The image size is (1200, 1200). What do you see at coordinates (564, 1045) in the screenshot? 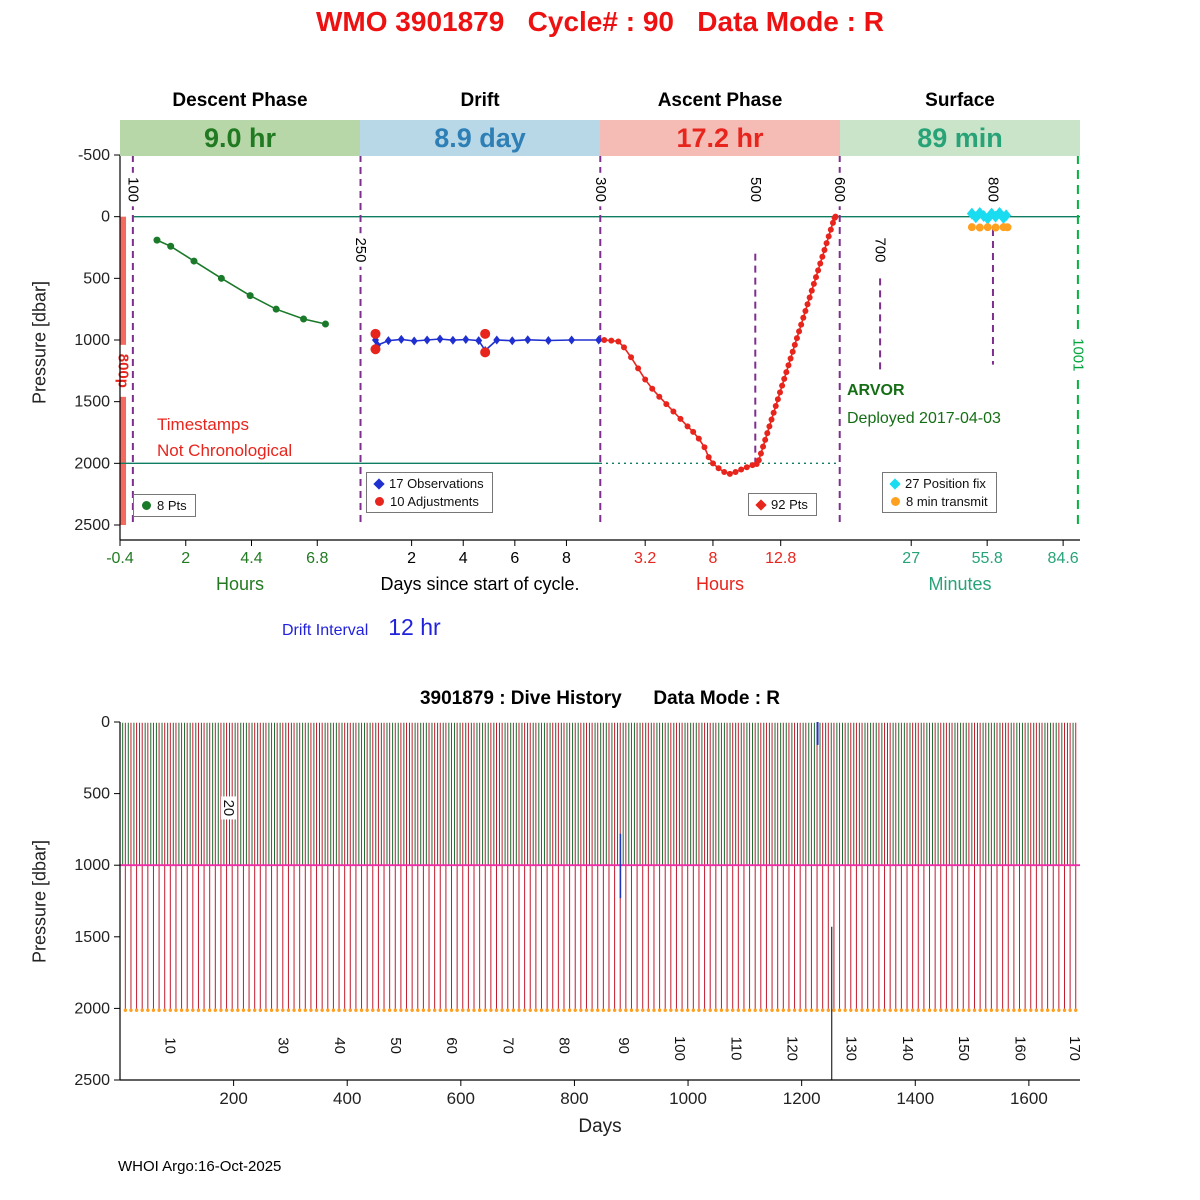
I see `cycle-number-label: 80` at bounding box center [564, 1045].